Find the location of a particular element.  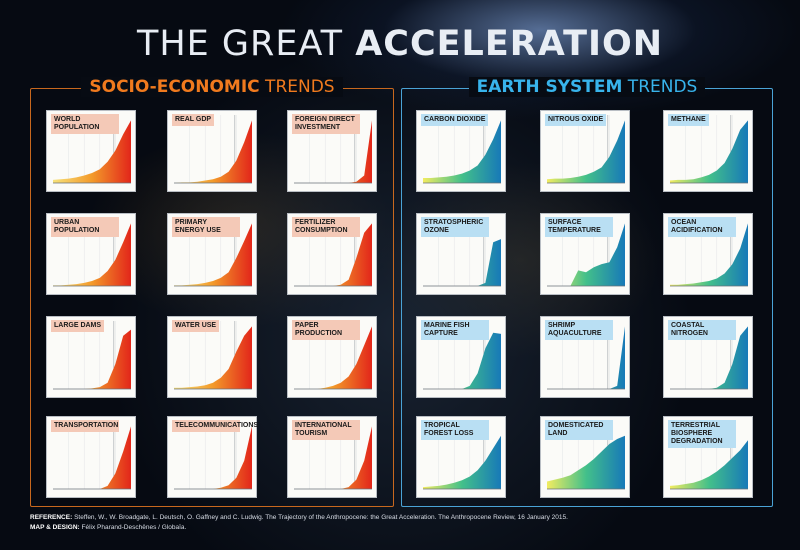

chart-title: Real GDP is located at coordinates (193, 120).